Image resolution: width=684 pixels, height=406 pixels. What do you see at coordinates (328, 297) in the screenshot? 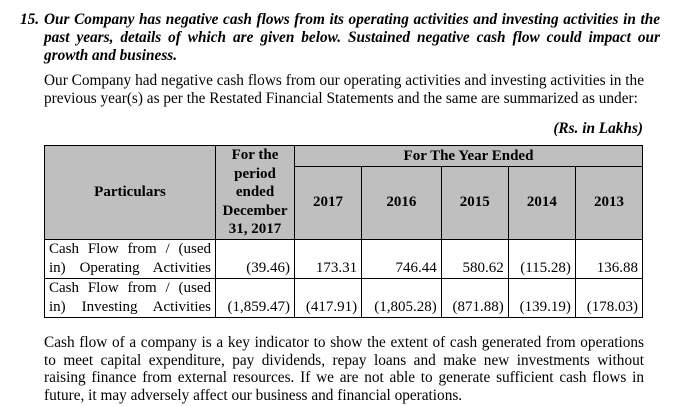
I see `cell-investing-2017: (417.91)` at bounding box center [328, 297].